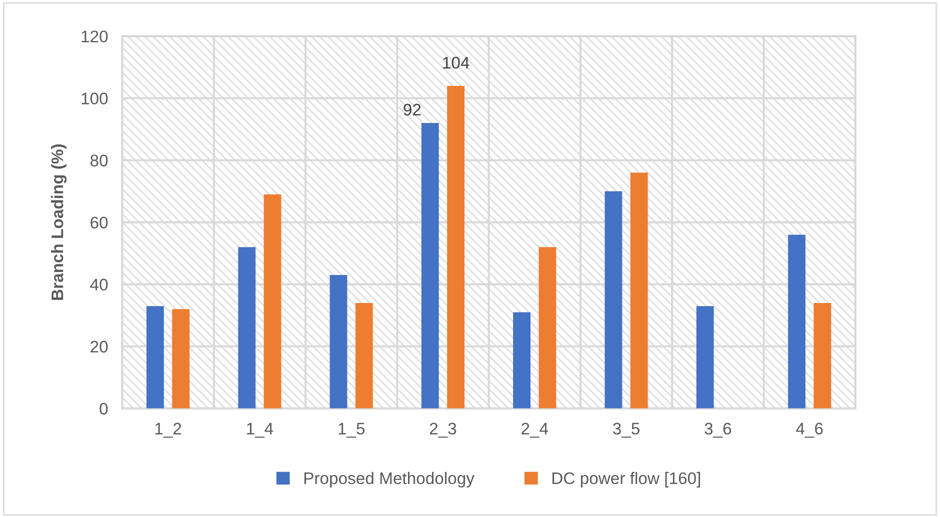 The width and height of the screenshot is (940, 517). I want to click on y-tick-label: 80, so click(99, 160).